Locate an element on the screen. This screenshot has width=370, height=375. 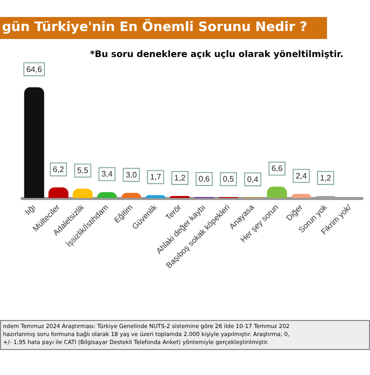
data-label: 6,6 is located at coordinates (277, 169).